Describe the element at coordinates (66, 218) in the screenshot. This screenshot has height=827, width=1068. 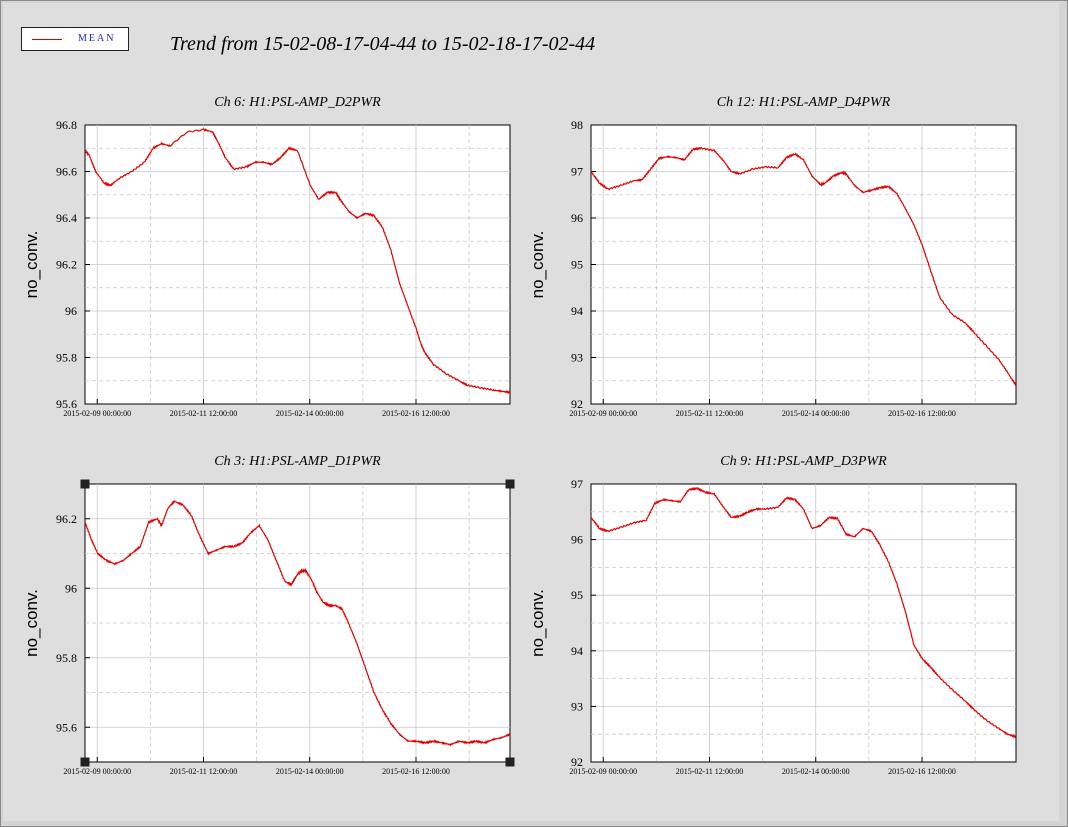
I see `y-tick-label: 96.4` at that location.